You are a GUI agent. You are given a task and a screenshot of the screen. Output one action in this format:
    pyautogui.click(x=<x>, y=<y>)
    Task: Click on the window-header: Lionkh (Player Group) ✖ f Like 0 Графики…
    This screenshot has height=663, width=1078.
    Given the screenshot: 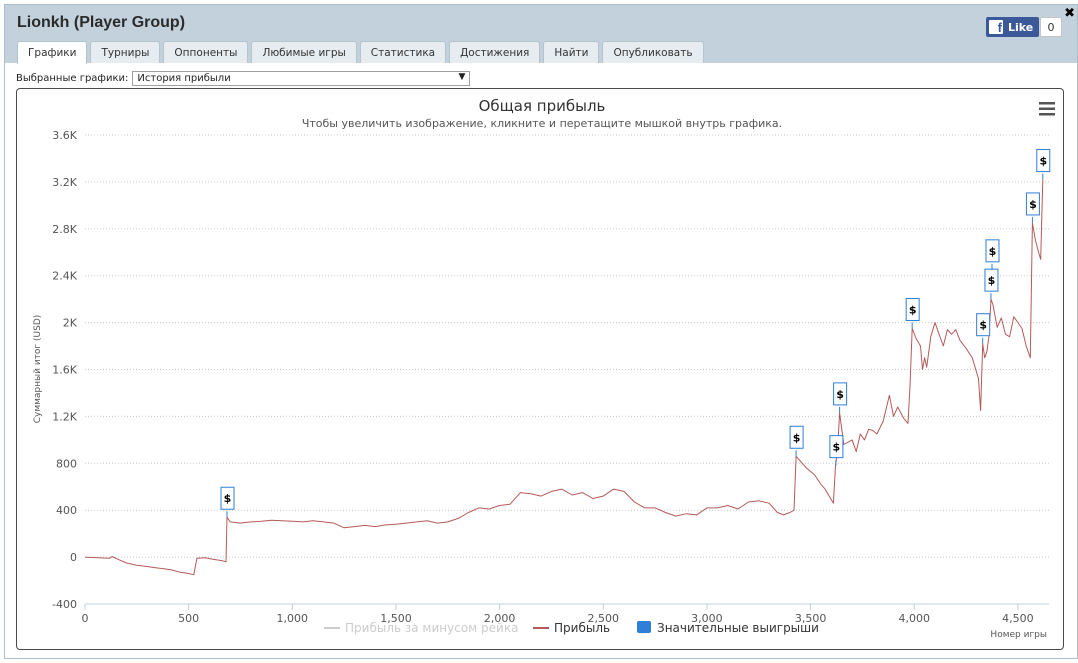 What is the action you would take?
    pyautogui.click(x=541, y=34)
    